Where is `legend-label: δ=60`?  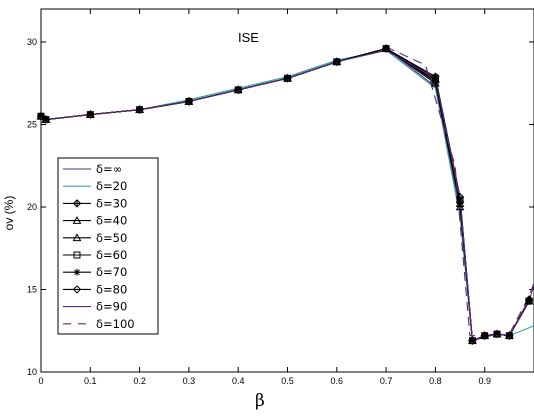 legend-label: δ=60 is located at coordinates (111, 255).